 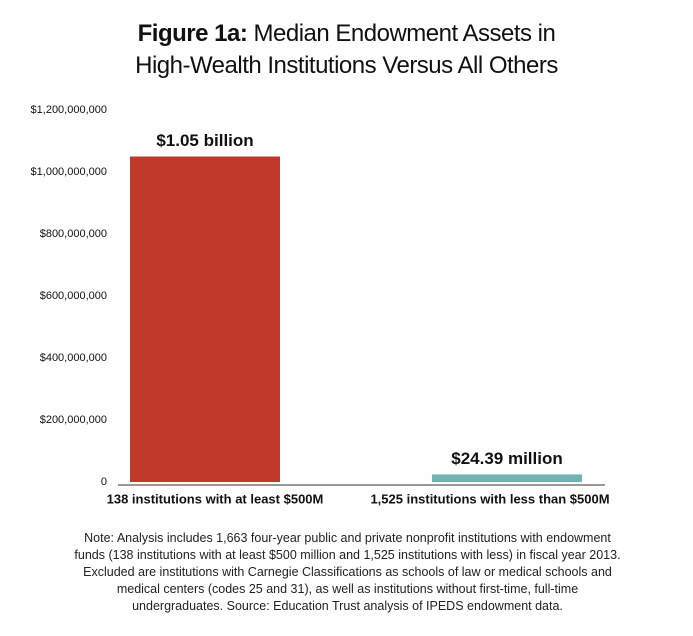 I want to click on y-tick-label: $1,000,000,000, so click(x=69, y=172).